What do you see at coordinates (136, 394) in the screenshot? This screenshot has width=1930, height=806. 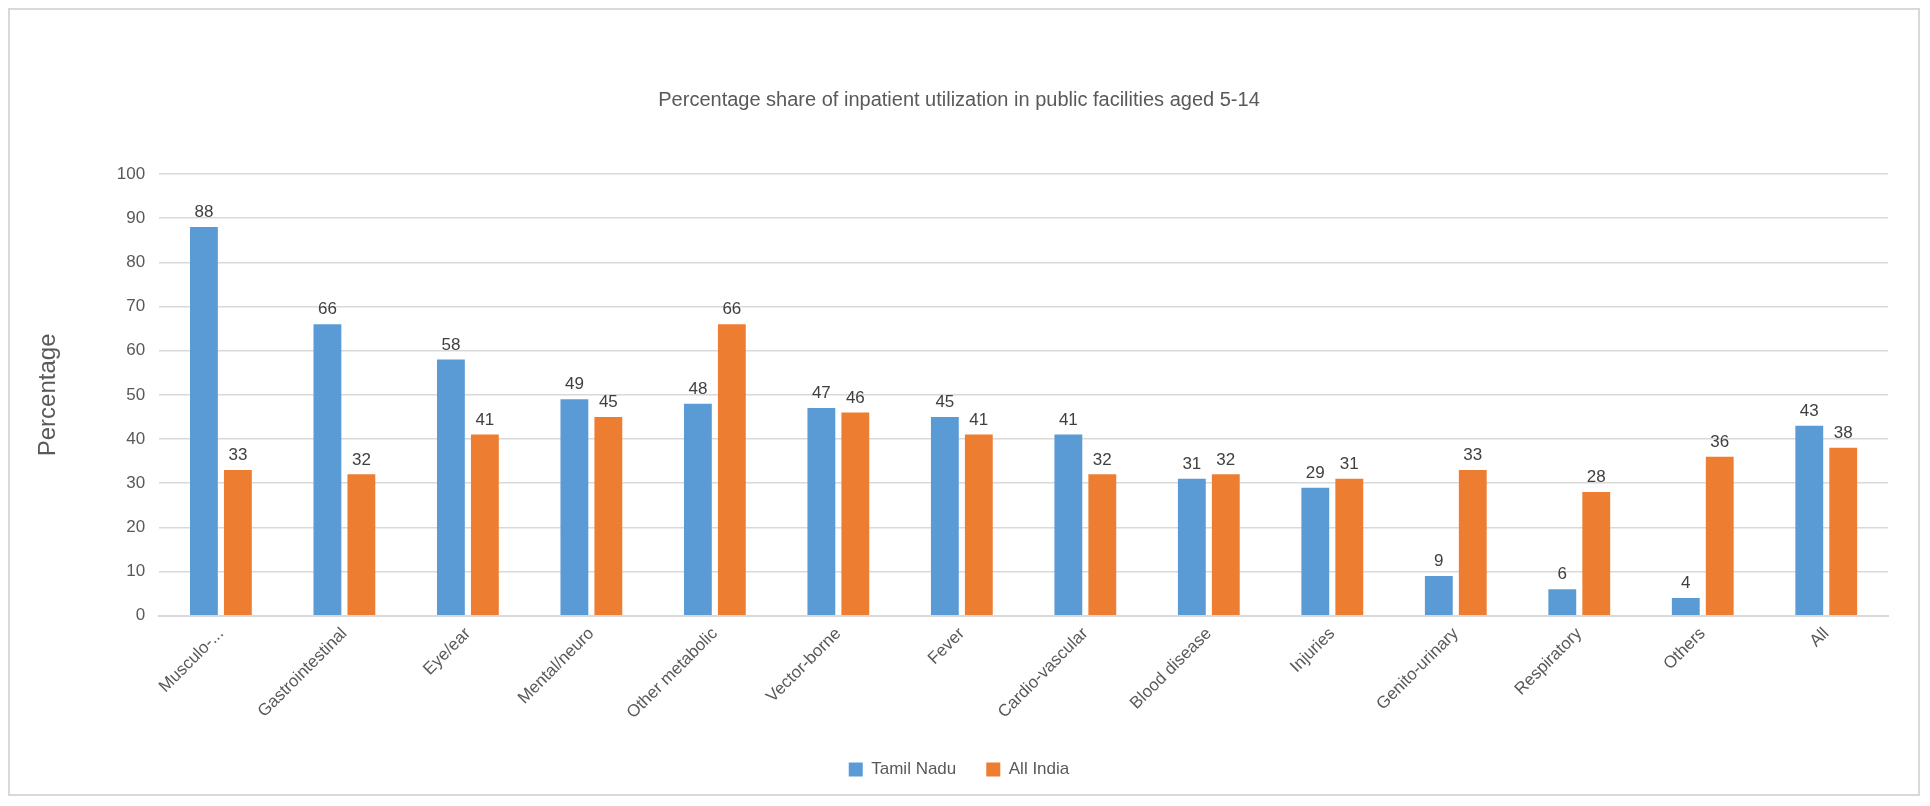 I see `y-tick-label: 50` at bounding box center [136, 394].